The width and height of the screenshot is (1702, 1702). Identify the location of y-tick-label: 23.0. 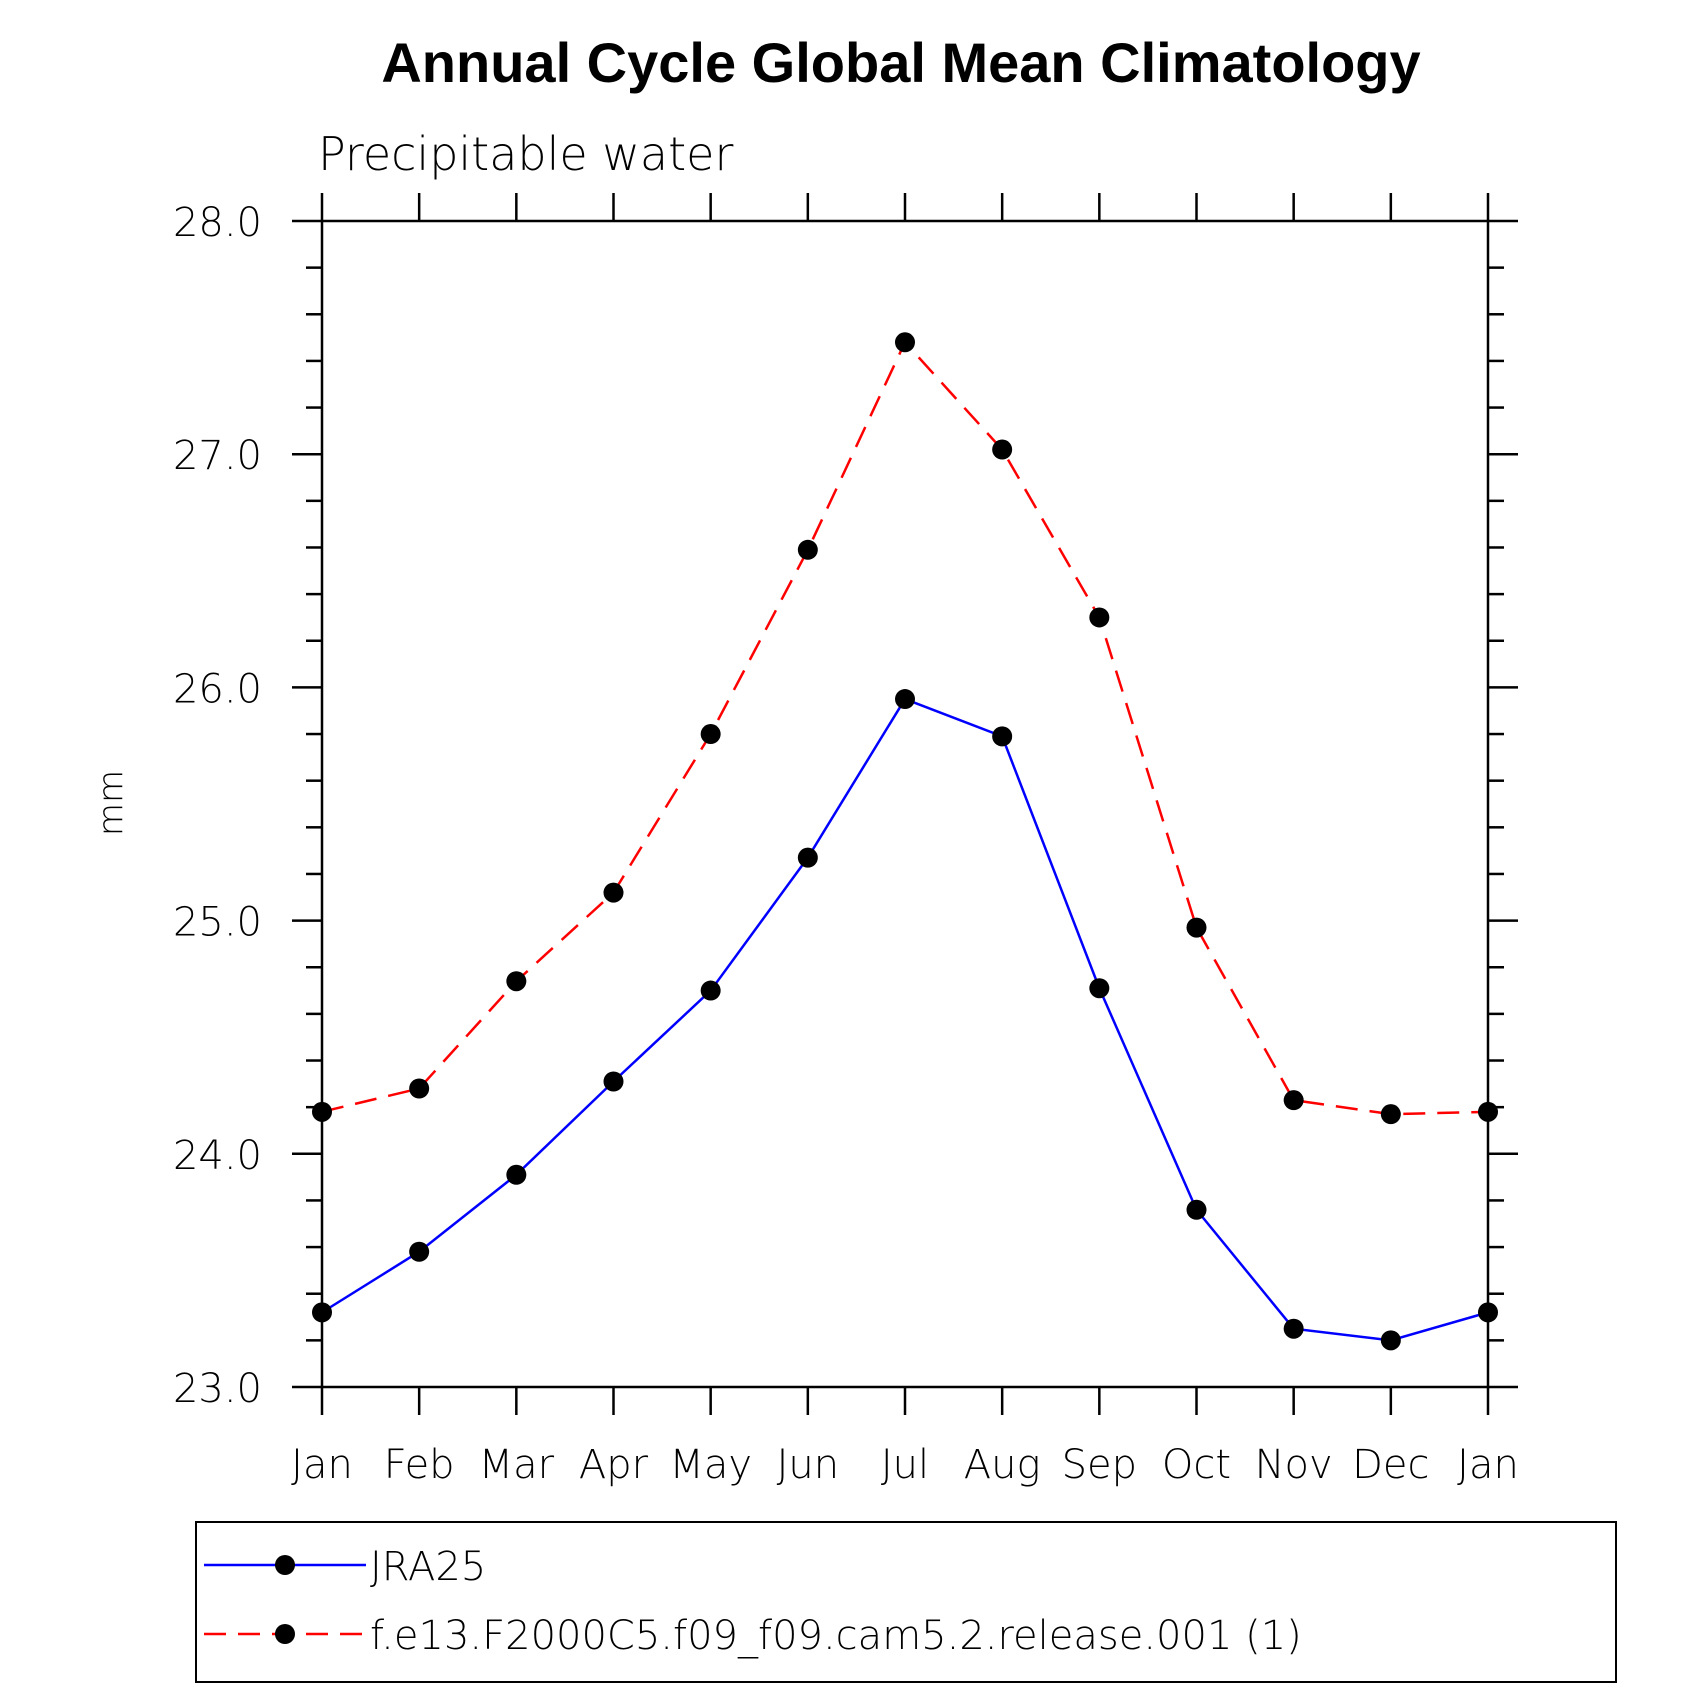
(217, 1389).